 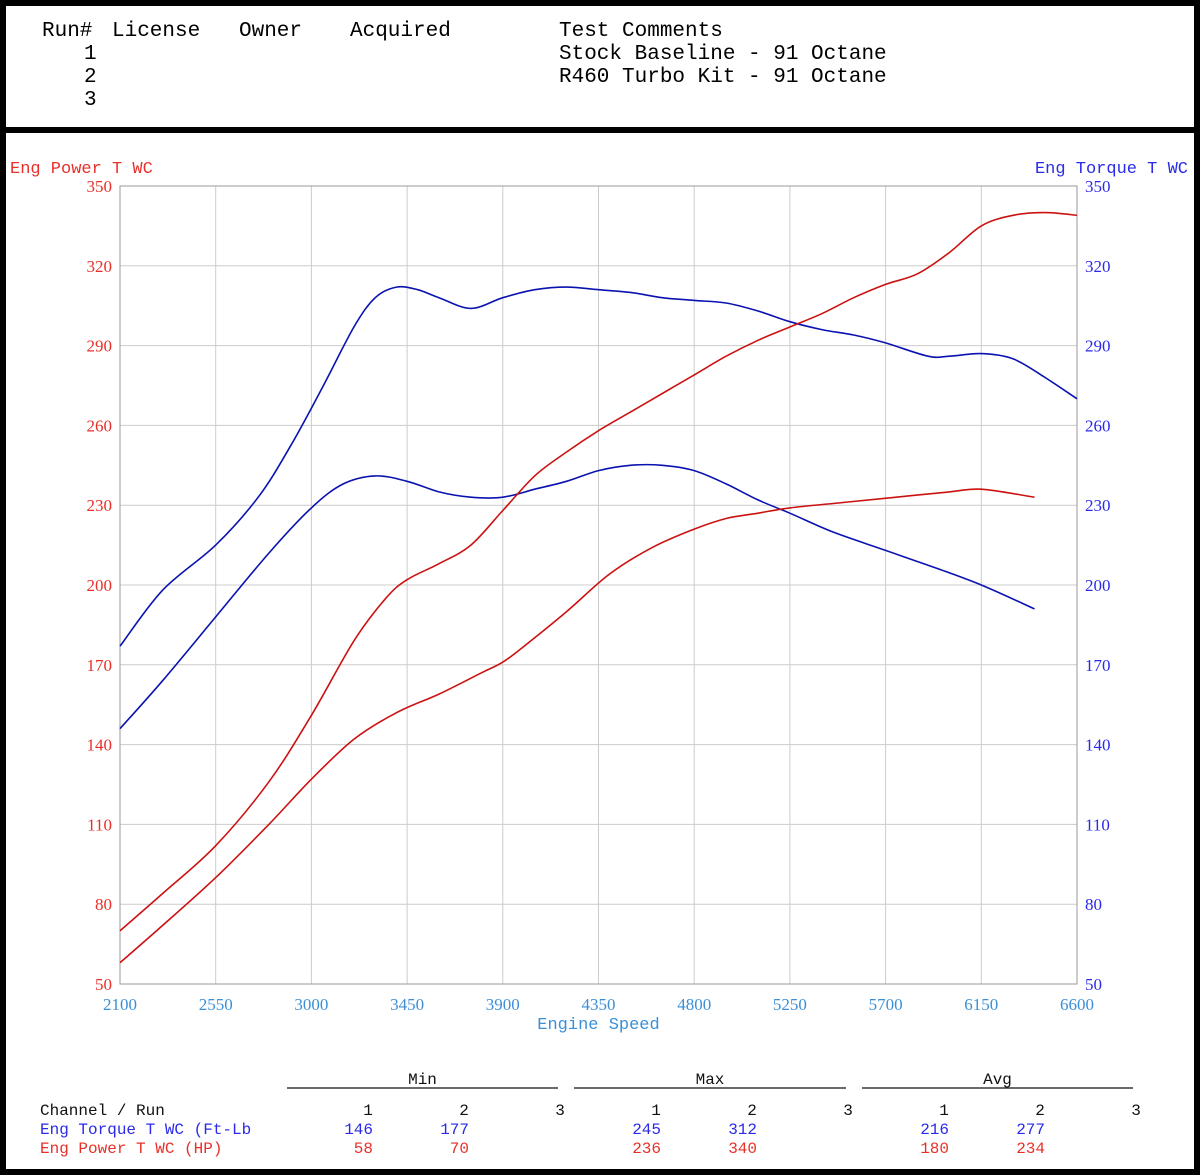 I want to click on y-left-tick-label: 290, so click(x=100, y=346).